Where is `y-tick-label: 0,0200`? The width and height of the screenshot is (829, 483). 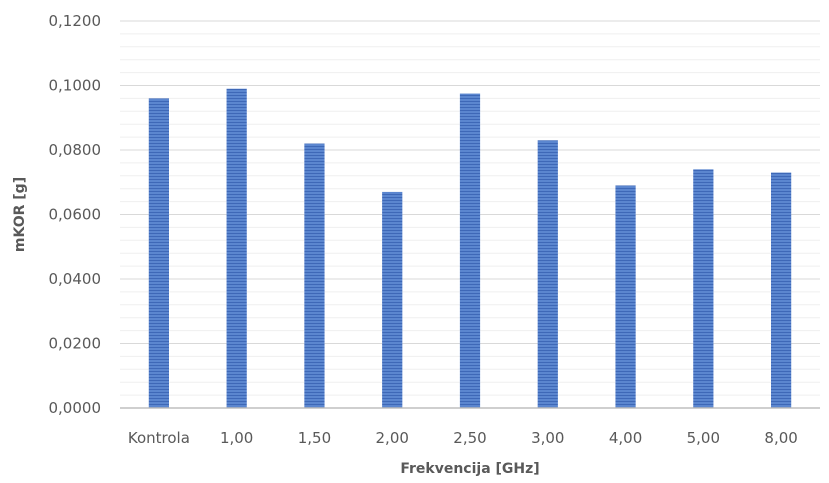
y-tick-label: 0,0200 is located at coordinates (75, 344).